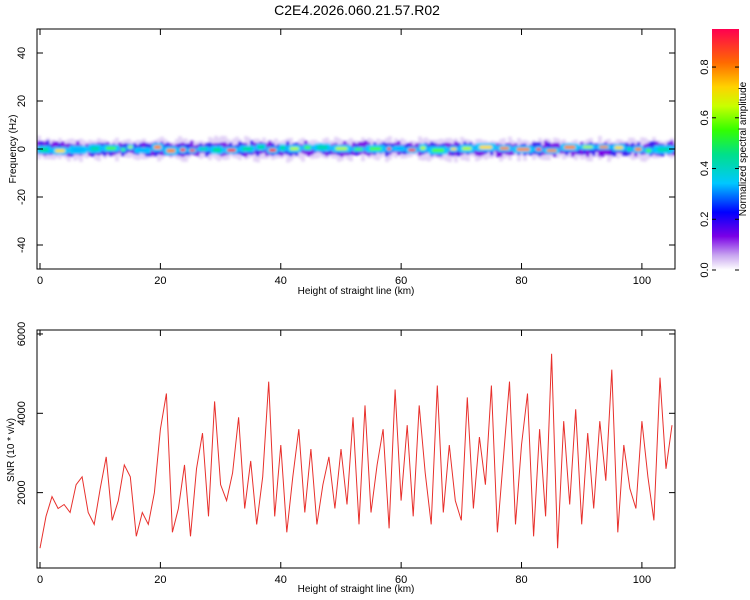 This screenshot has width=750, height=600. What do you see at coordinates (22, 53) in the screenshot?
I see `spectrogram-y-tick-label: 40` at bounding box center [22, 53].